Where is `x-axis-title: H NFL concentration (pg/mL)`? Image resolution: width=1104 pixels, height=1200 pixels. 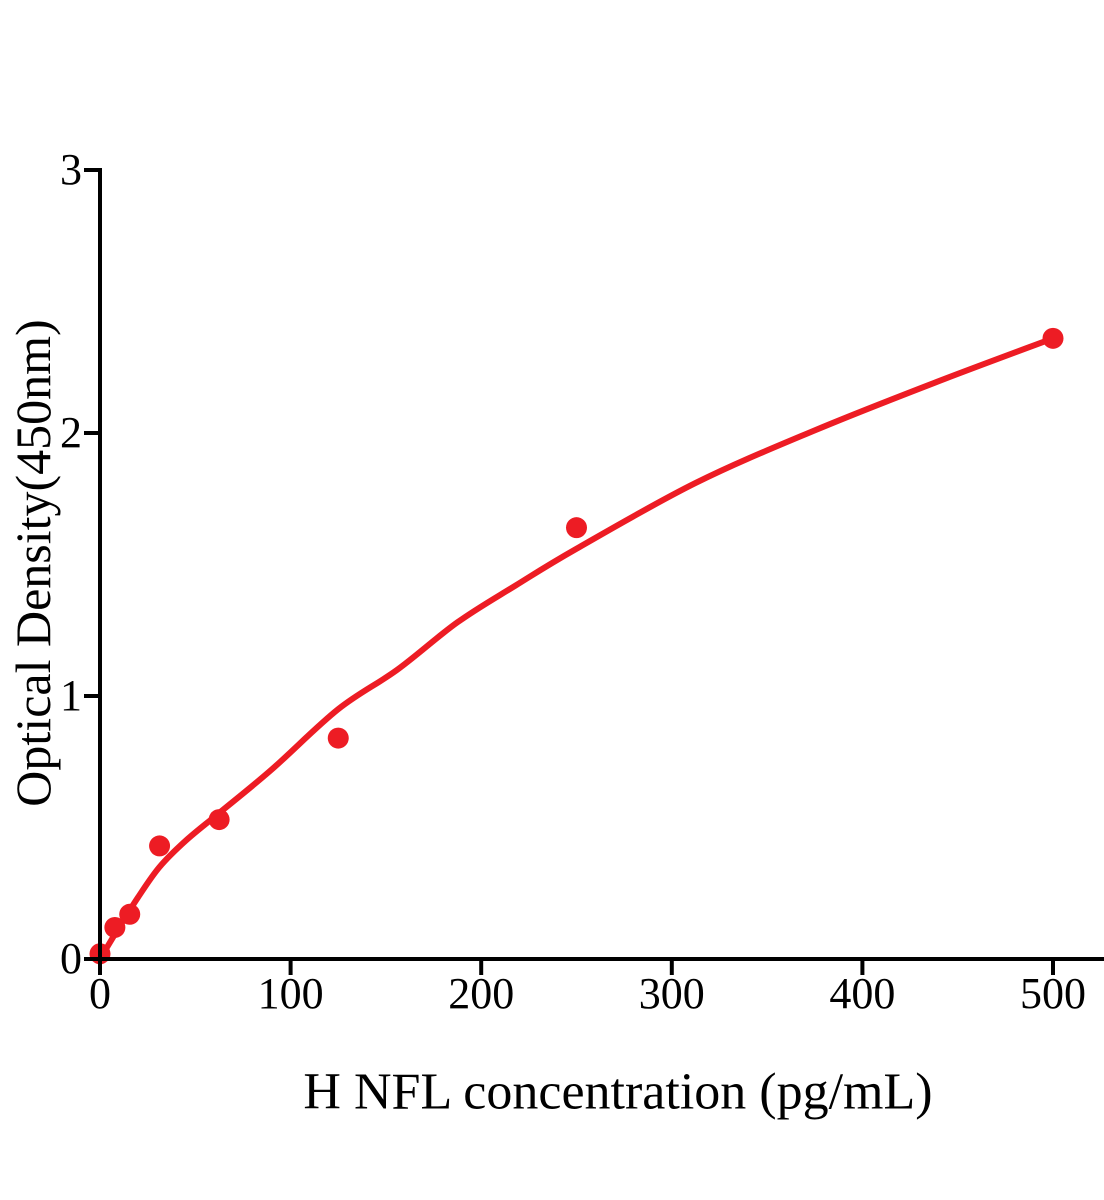 x-axis-title: H NFL concentration (pg/mL) is located at coordinates (618, 1092).